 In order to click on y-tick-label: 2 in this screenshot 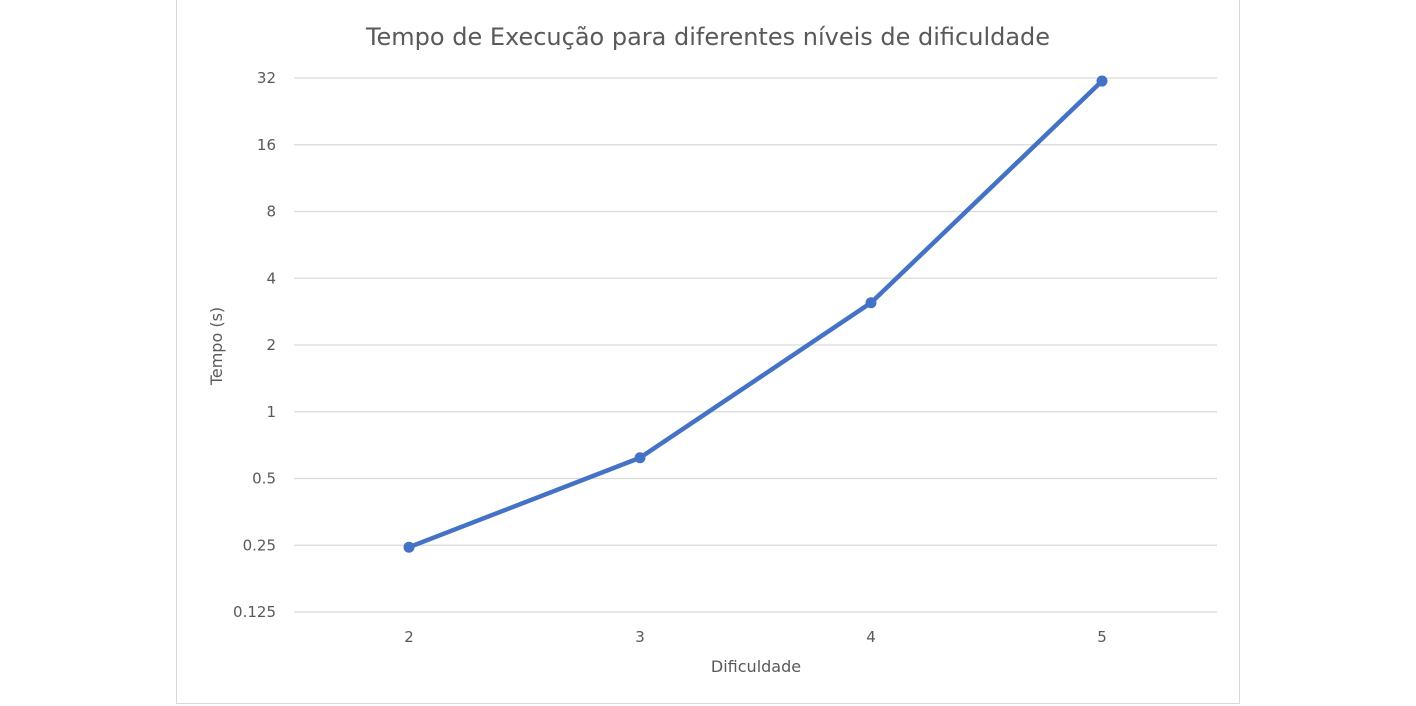, I will do `click(271, 345)`.